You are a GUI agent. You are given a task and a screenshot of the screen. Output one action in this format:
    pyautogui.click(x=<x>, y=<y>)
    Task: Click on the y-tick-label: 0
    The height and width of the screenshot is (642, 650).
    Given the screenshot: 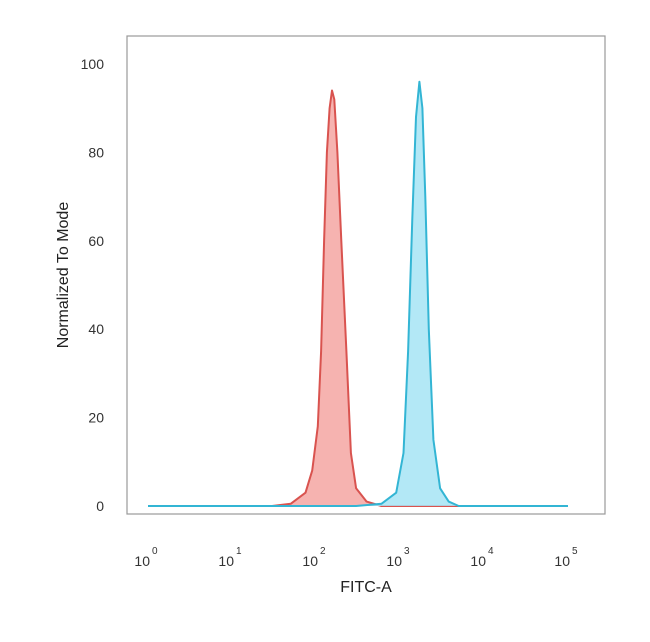 What is the action you would take?
    pyautogui.click(x=100, y=506)
    